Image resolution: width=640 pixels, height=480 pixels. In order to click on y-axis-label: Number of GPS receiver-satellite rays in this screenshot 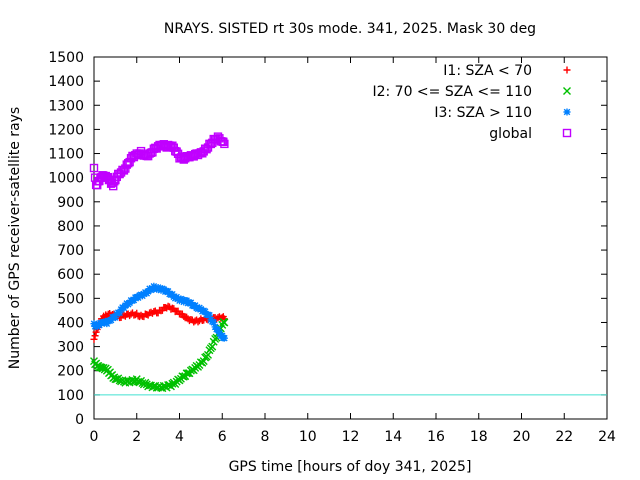, I will do `click(15, 238)`.